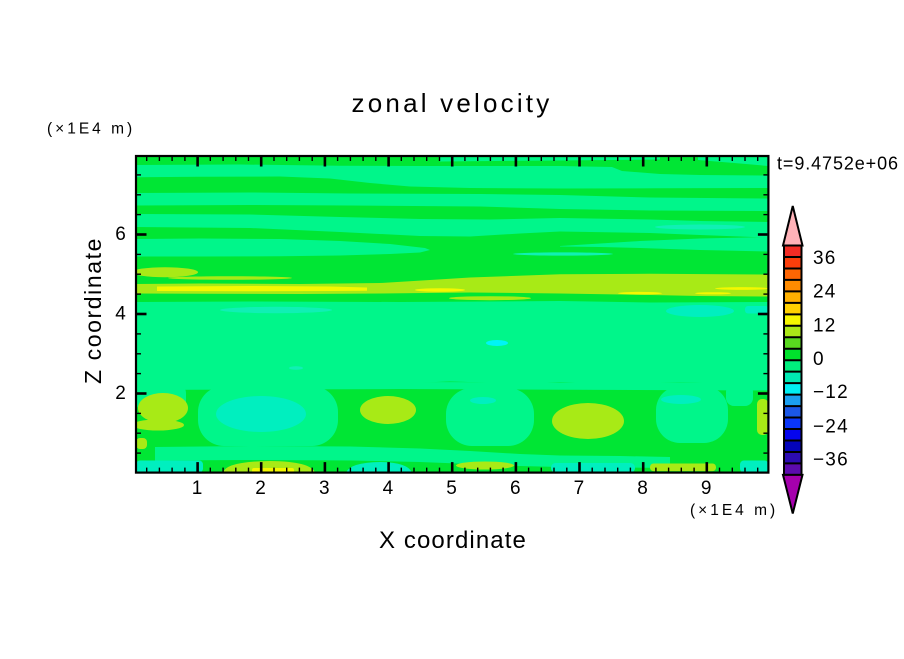 This screenshot has height=659, width=904. I want to click on svg-text: 1, so click(198, 488).